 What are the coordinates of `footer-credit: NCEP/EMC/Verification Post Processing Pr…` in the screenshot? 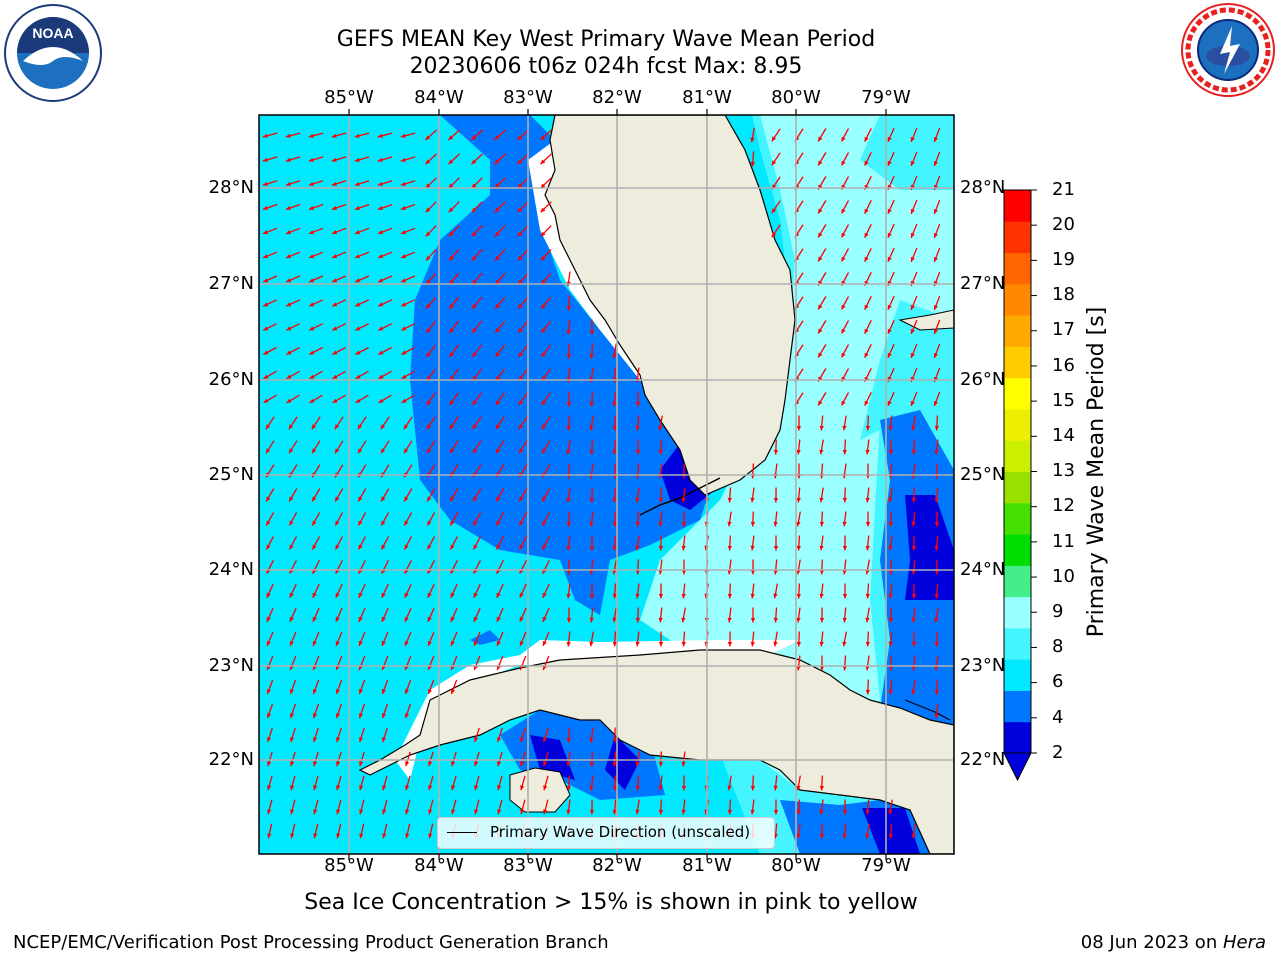 It's located at (311, 942).